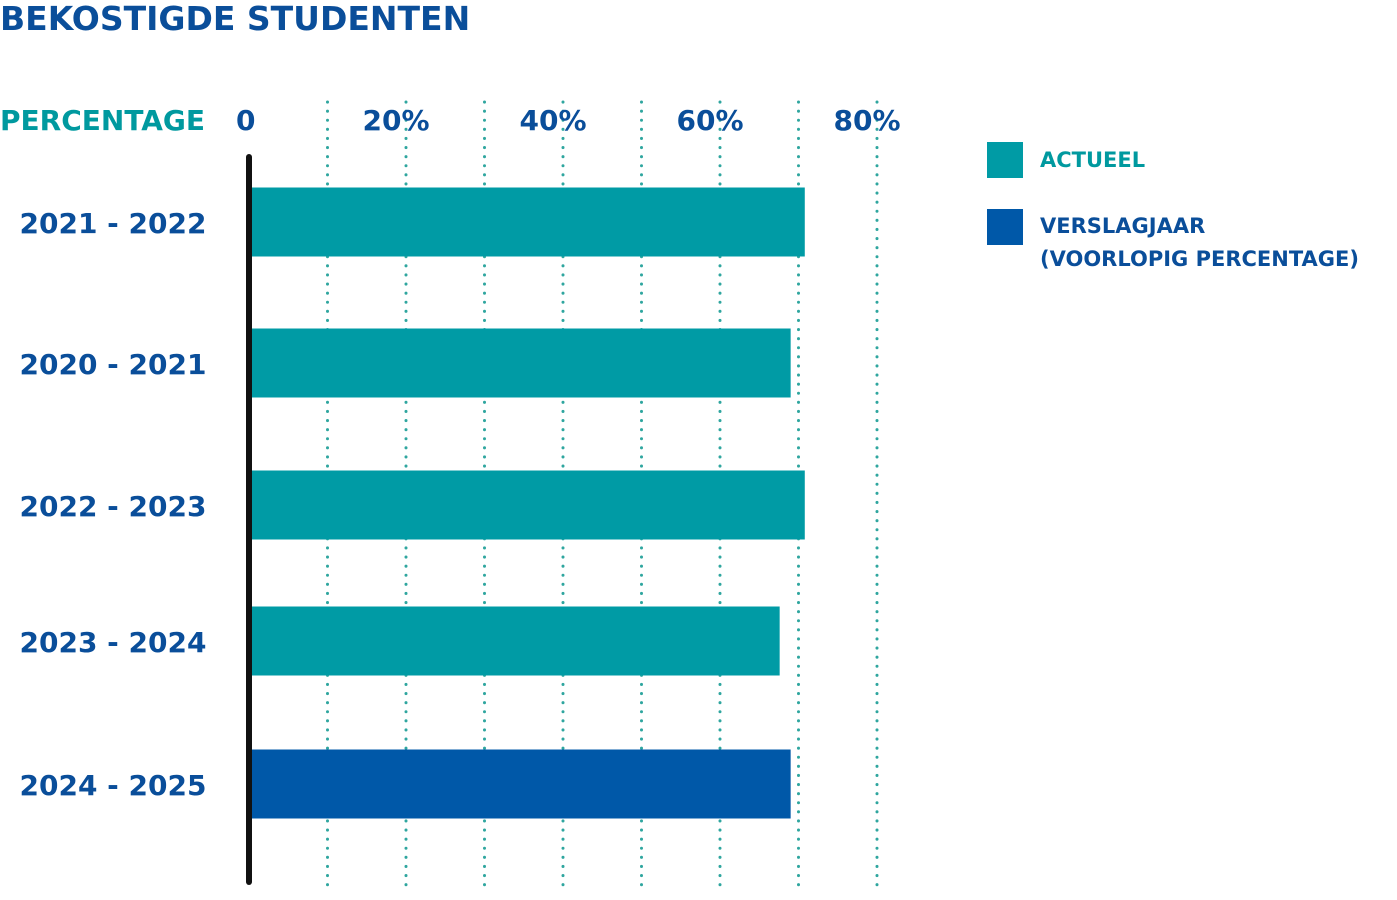 This screenshot has width=1397, height=900. Describe the element at coordinates (1092, 160) in the screenshot. I see `legend-label-actueel: ACTUEEL` at that location.